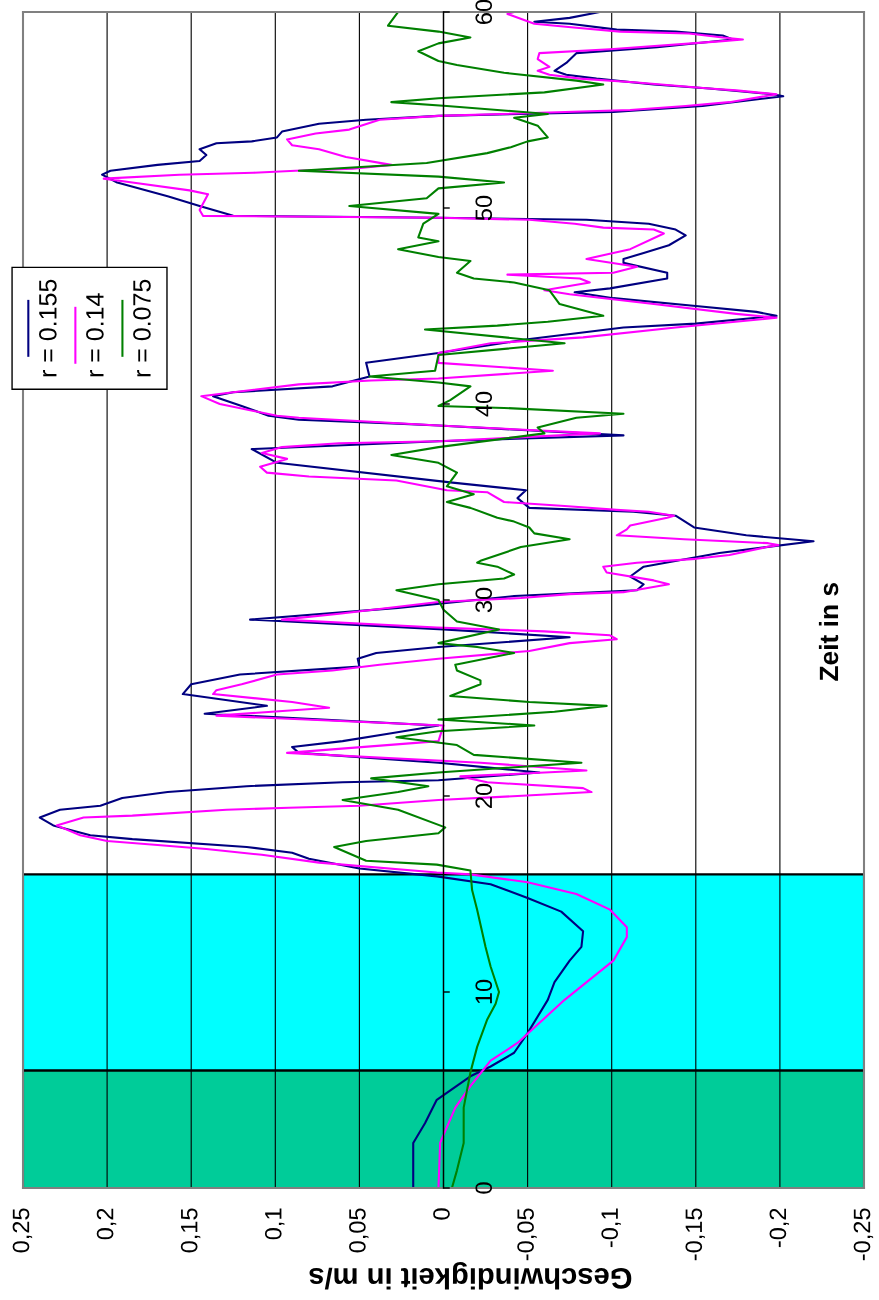 The width and height of the screenshot is (879, 1300). I want to click on x-tick-label: 0,05, so click(359, 1230).